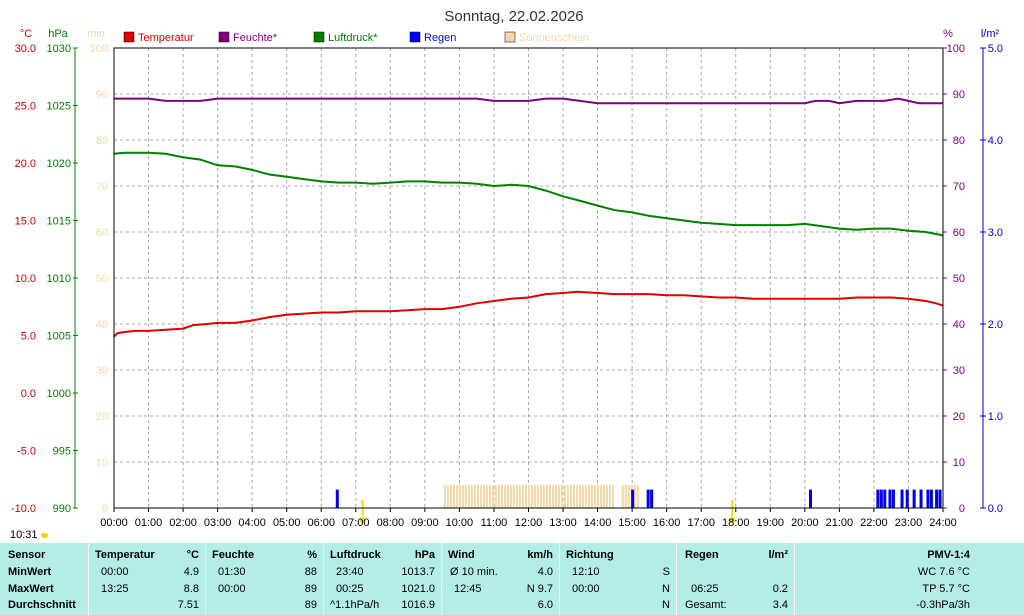  I want to click on temperature-avg-value: 7.51, so click(188, 605).